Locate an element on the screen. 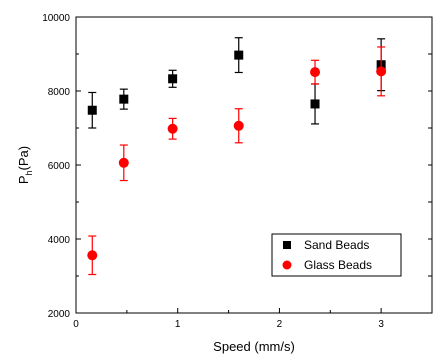 The width and height of the screenshot is (433, 356). legend: Sand Beads Glass Beads is located at coordinates (336, 255).